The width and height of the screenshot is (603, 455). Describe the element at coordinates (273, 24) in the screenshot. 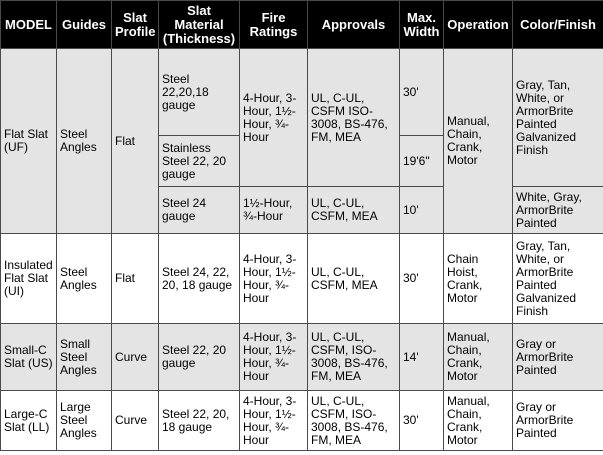

I see `col-header-fire-ratings: Fire Ratings` at that location.